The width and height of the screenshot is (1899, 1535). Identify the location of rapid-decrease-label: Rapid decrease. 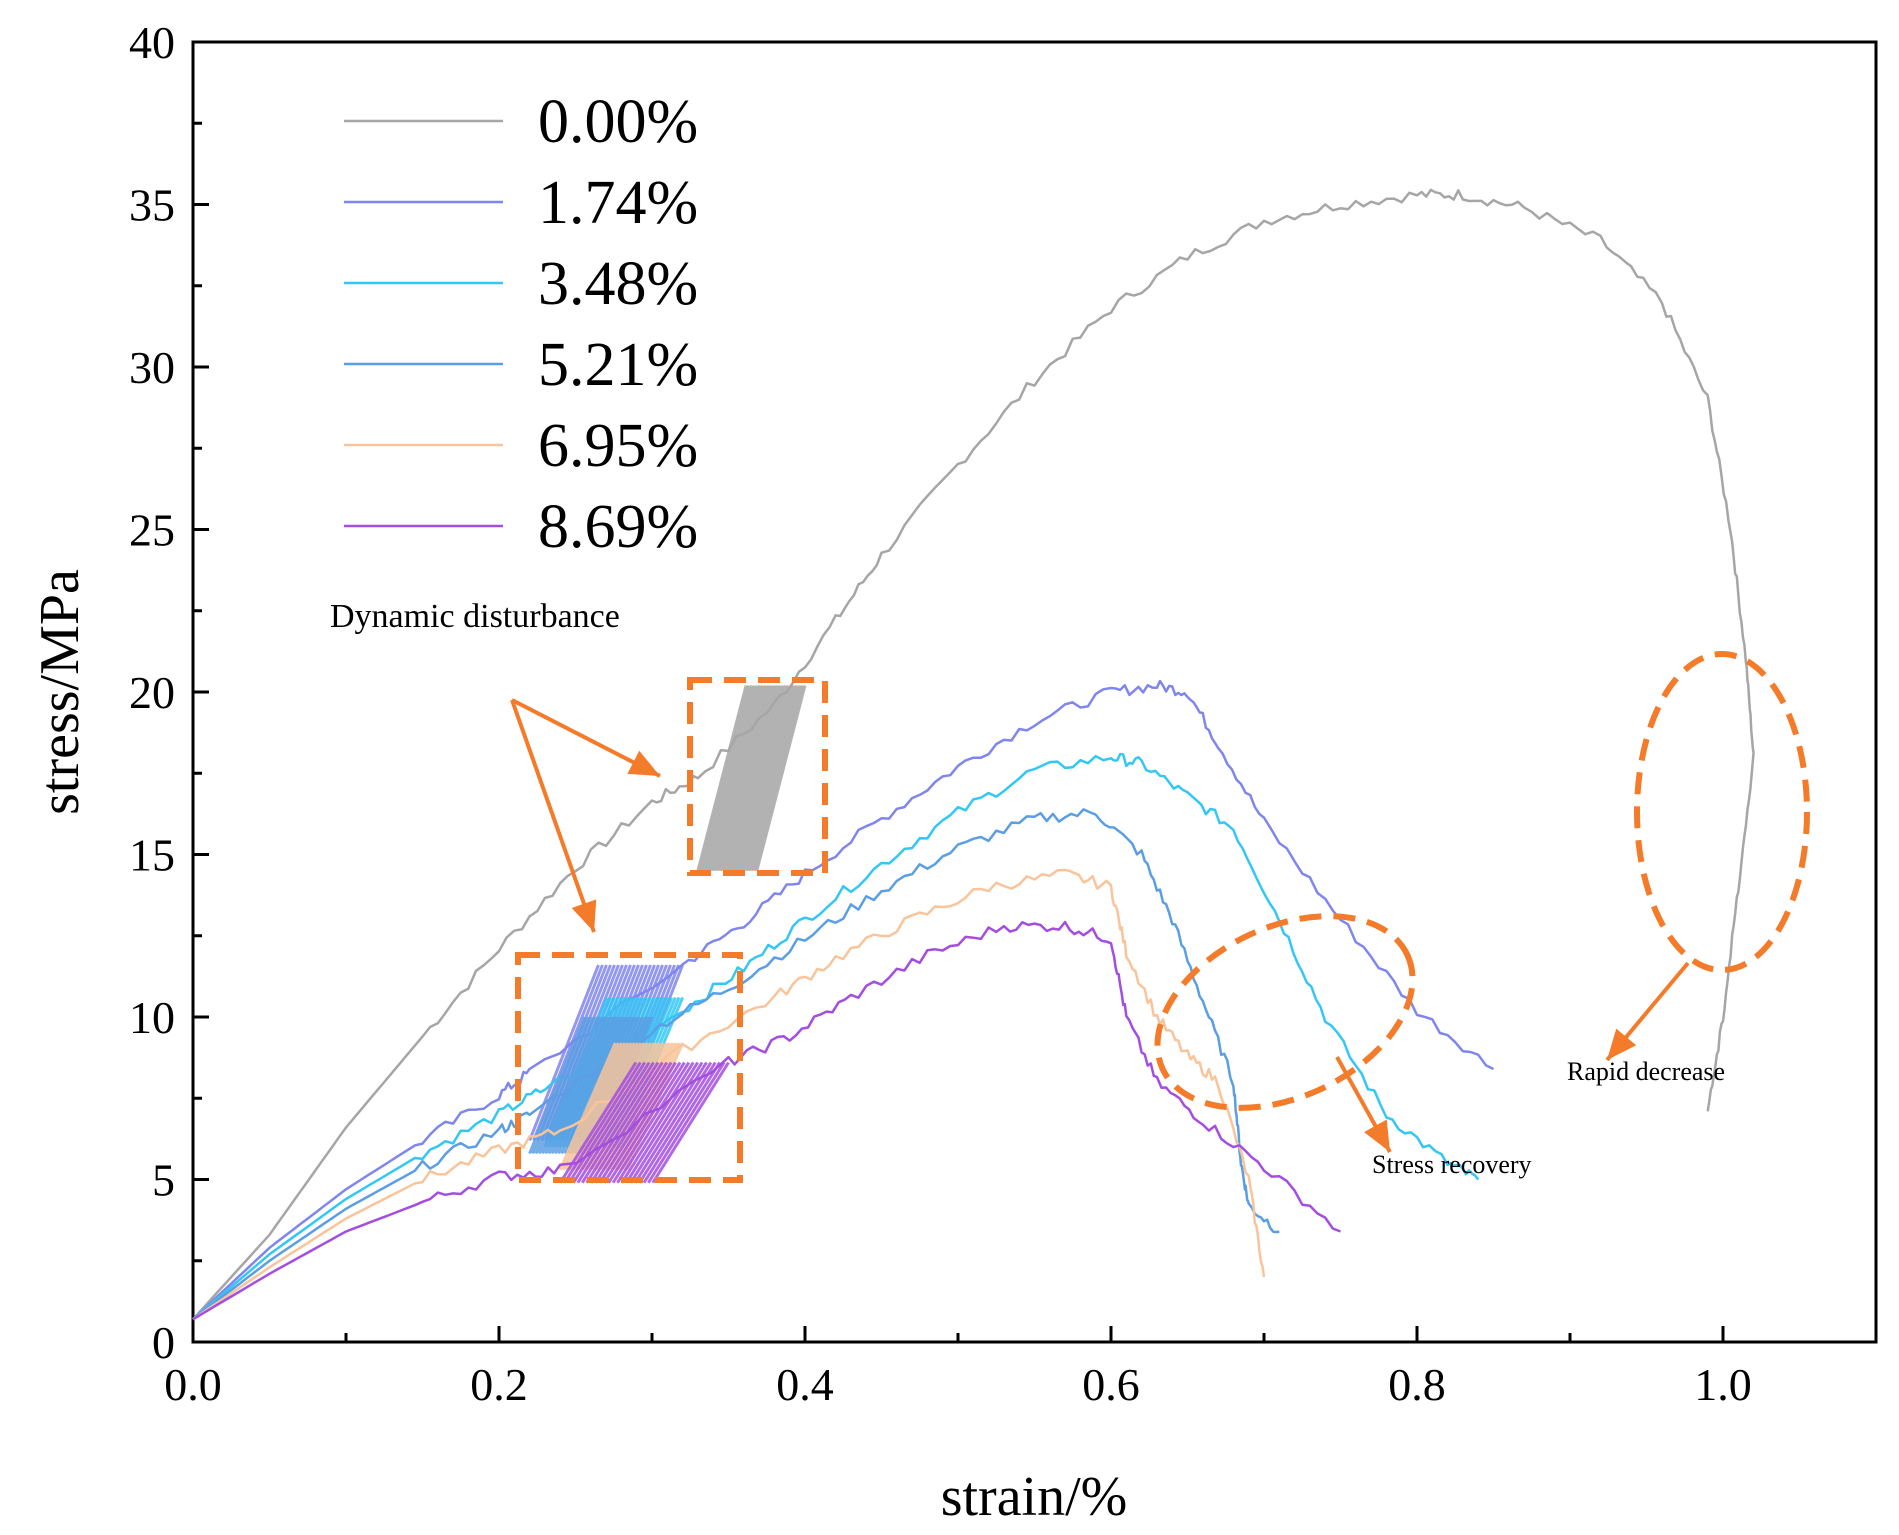
(1646, 1071).